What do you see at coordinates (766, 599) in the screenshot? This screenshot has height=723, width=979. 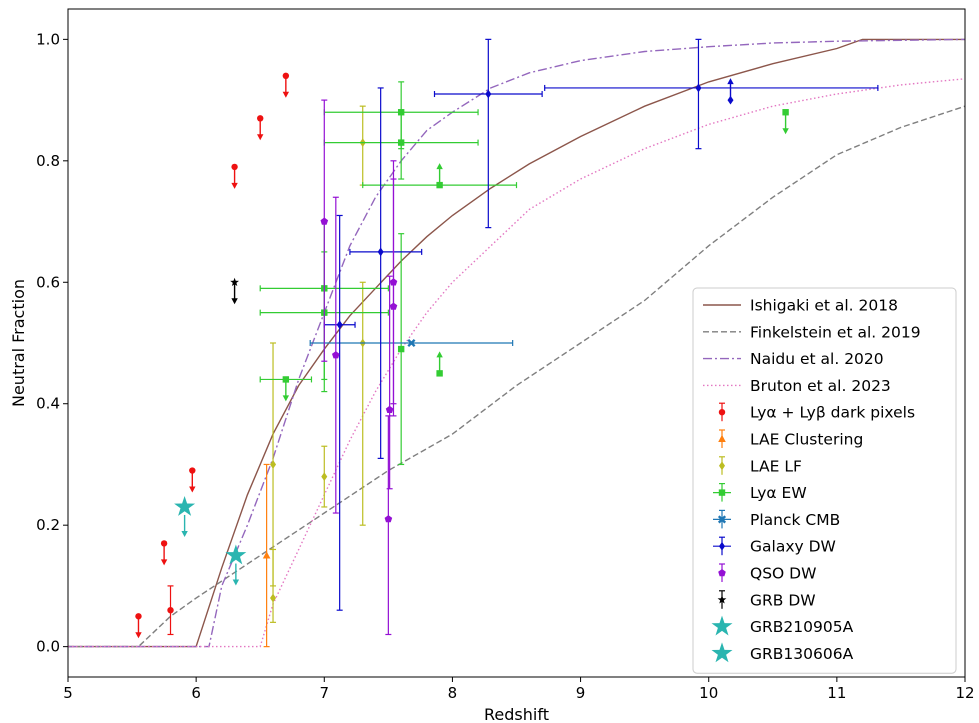 I see `legend-entry: GRB DW` at bounding box center [766, 599].